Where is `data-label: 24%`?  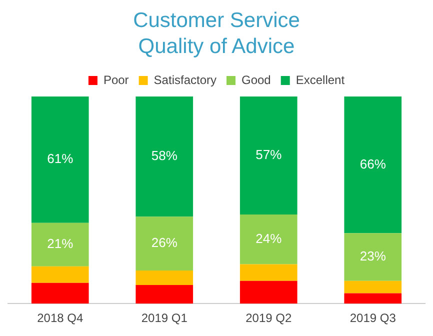 data-label: 24% is located at coordinates (269, 238).